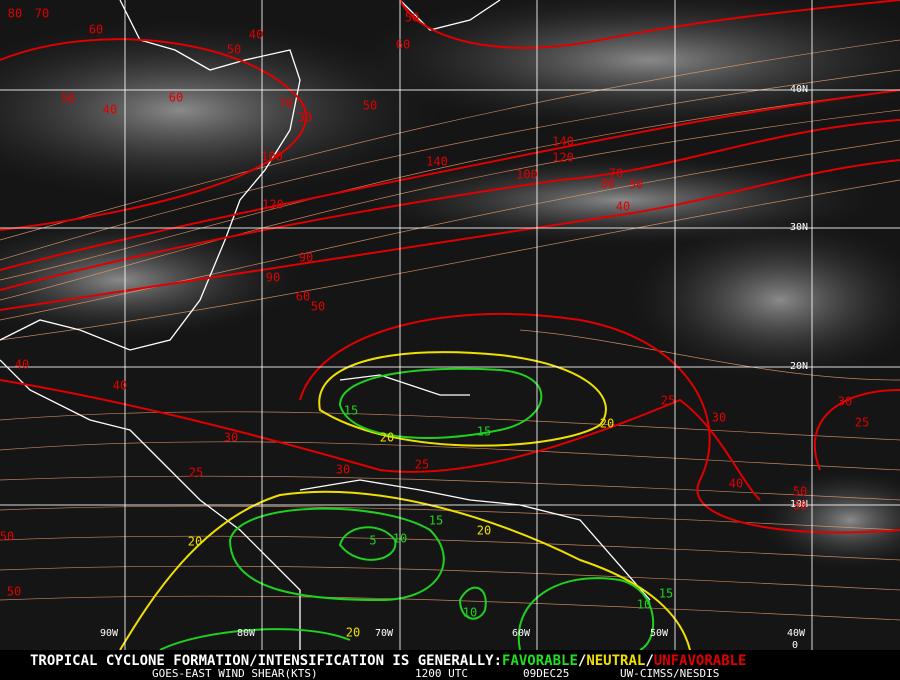  I want to click on lat-label: 10N, so click(799, 504).